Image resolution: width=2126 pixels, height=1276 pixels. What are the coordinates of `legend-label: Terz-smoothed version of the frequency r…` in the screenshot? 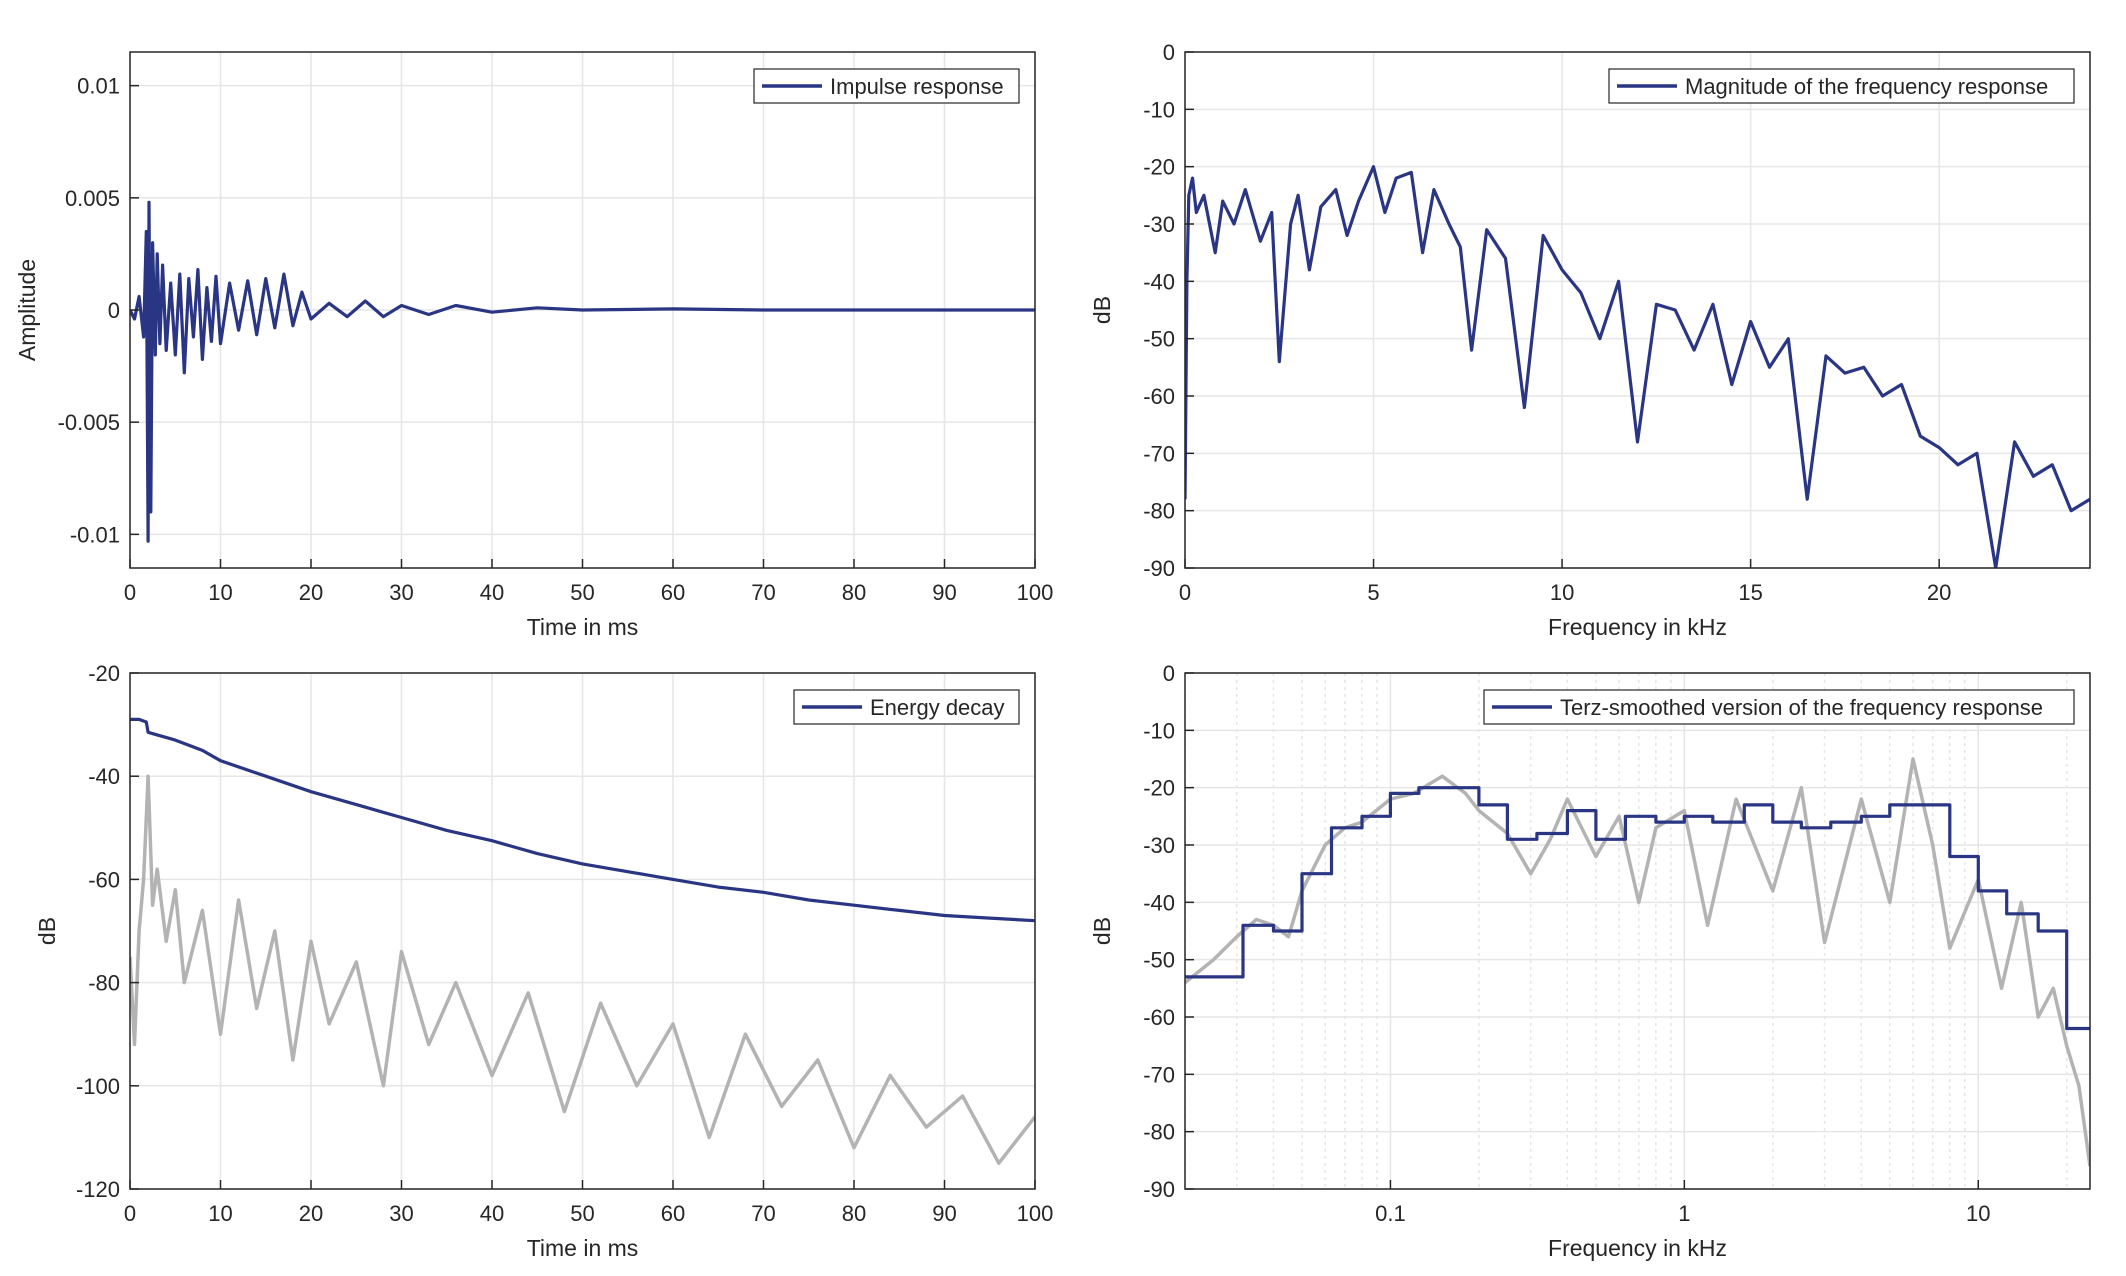 It's located at (1801, 707).